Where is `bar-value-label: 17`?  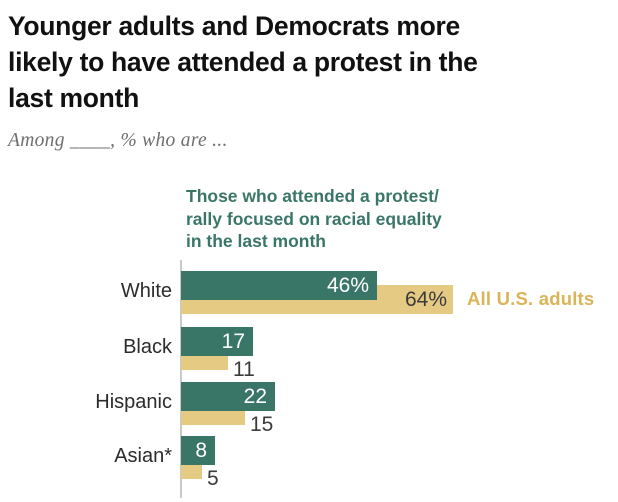
bar-value-label: 17 is located at coordinates (233, 341).